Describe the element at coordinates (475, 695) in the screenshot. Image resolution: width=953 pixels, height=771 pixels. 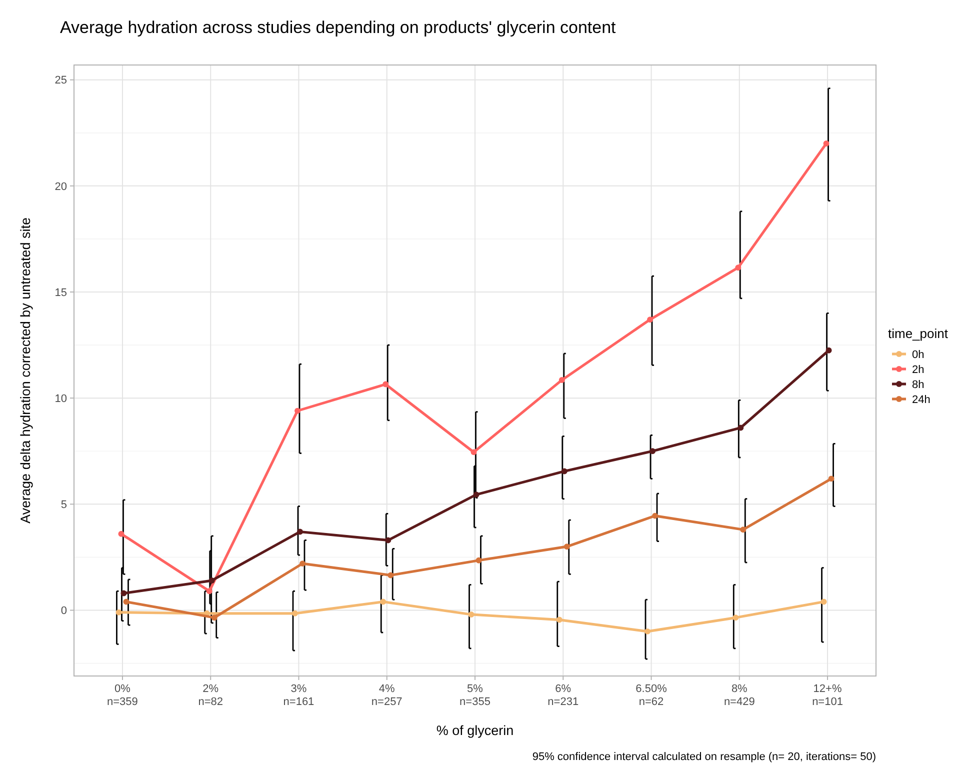
I see `x-tick-label: 5% n=355` at that location.